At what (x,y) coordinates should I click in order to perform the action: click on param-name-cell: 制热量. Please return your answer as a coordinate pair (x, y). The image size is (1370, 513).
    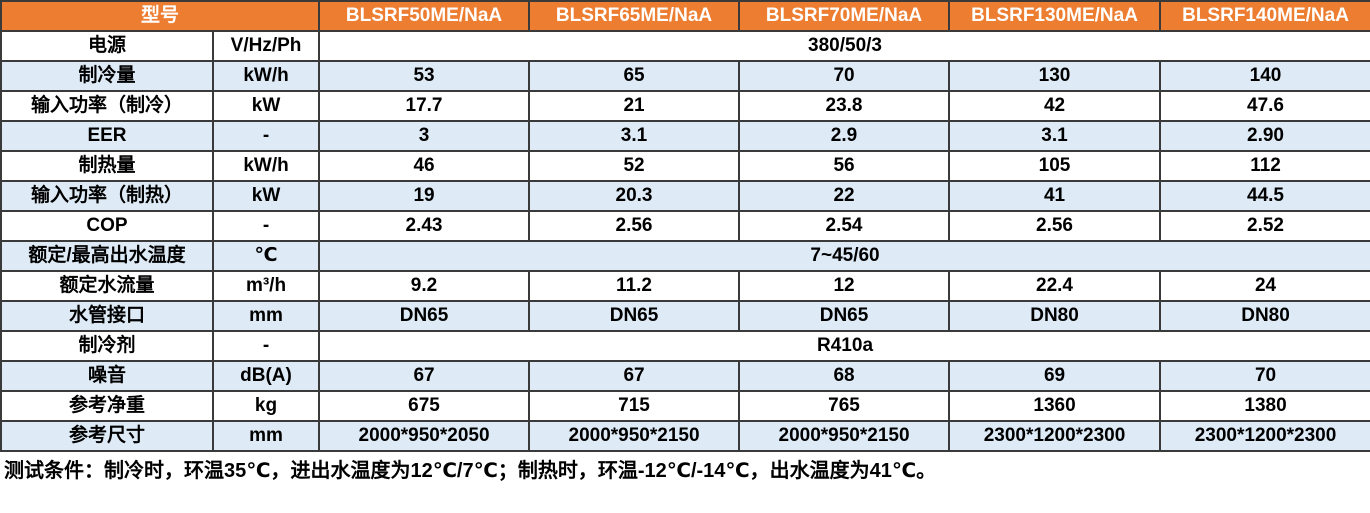
    Looking at the image, I should click on (107, 166).